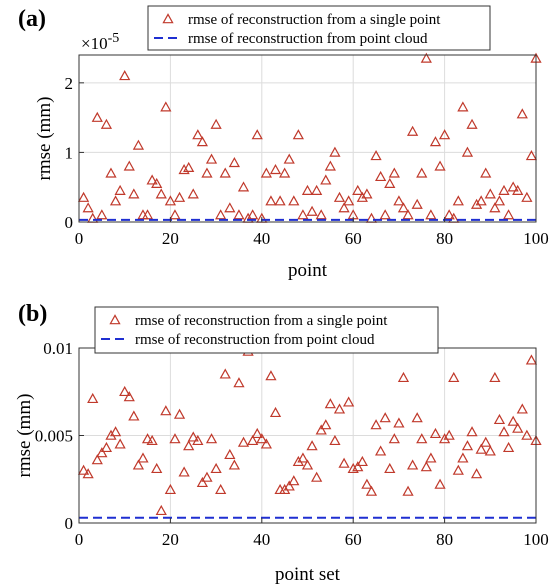  Describe the element at coordinates (32, 314) in the screenshot. I see `panel-label: (b)` at that location.